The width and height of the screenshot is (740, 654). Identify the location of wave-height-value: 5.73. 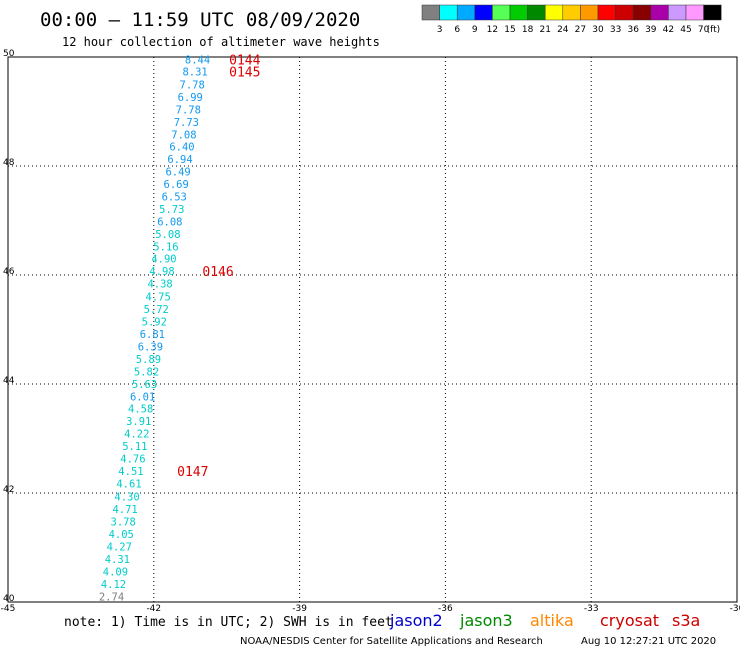
(171, 210).